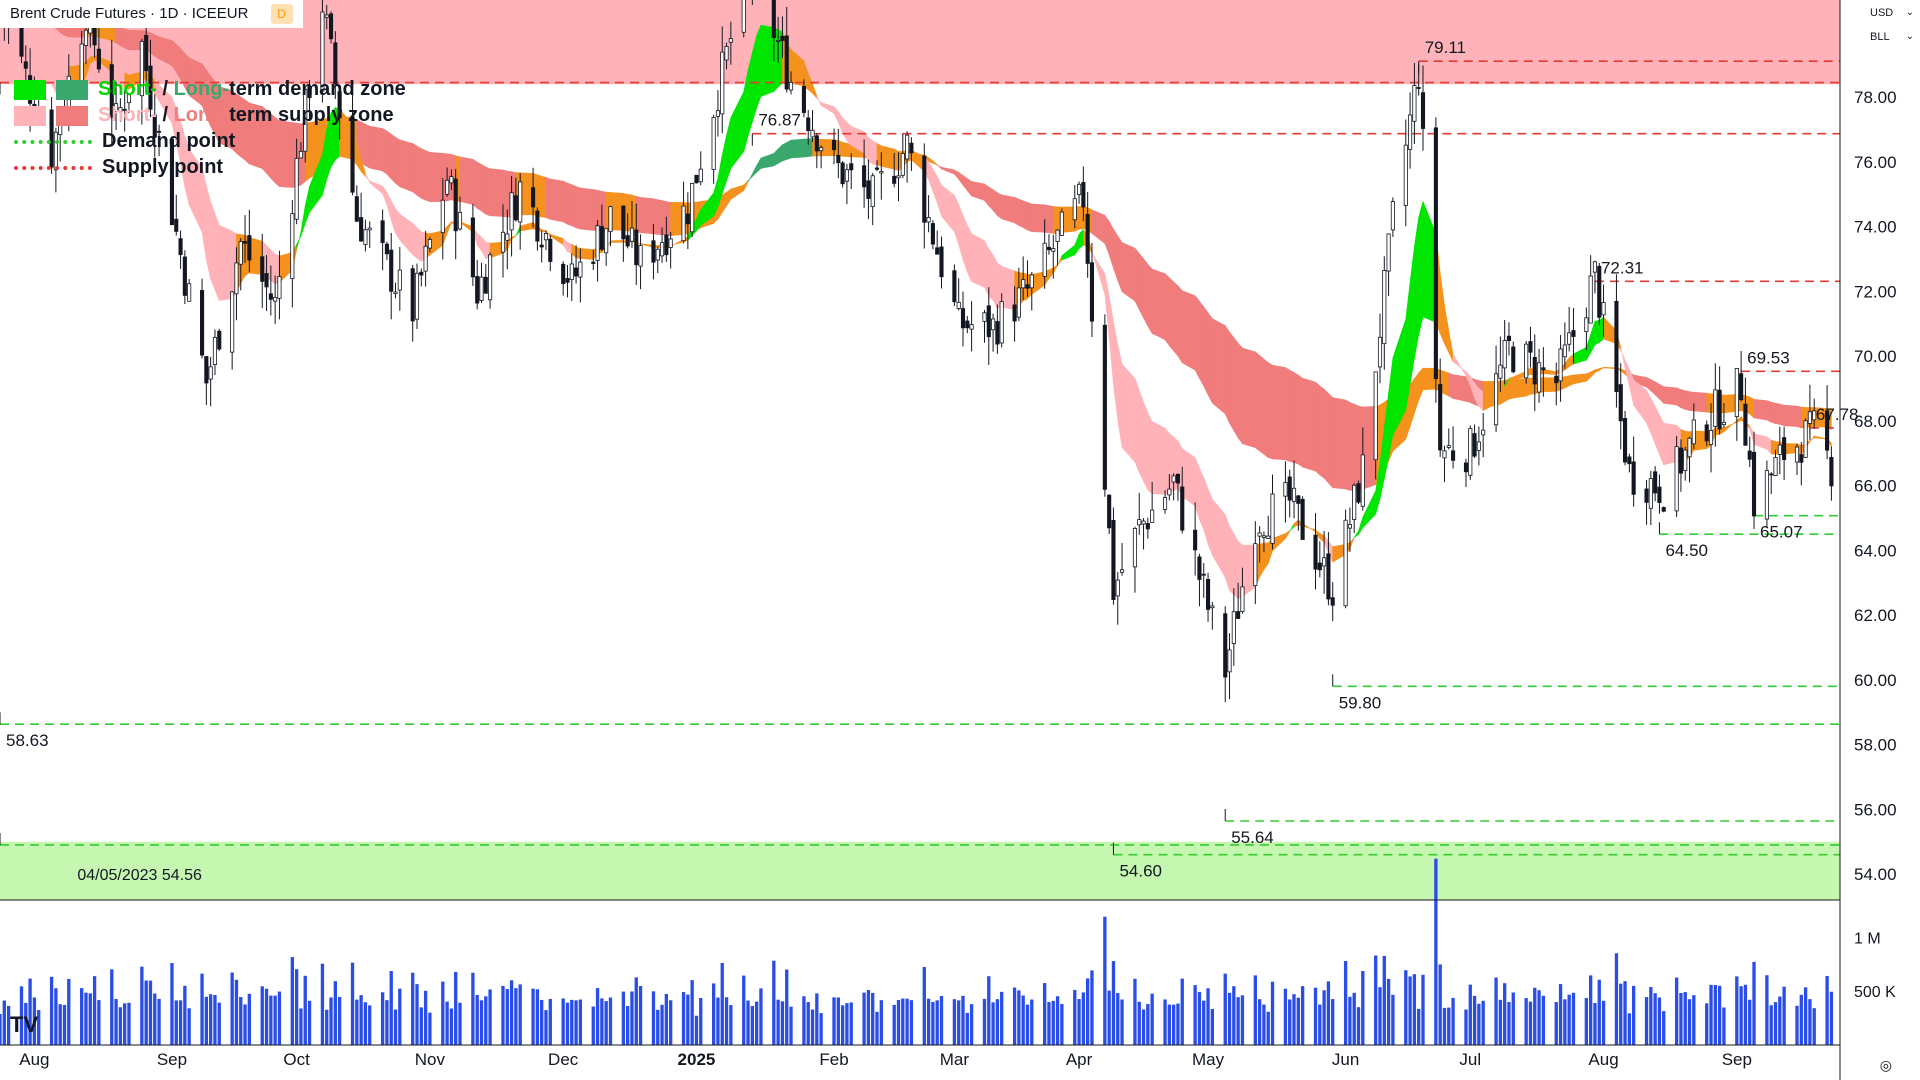  I want to click on y-tick-label: 54.00, so click(1875, 874).